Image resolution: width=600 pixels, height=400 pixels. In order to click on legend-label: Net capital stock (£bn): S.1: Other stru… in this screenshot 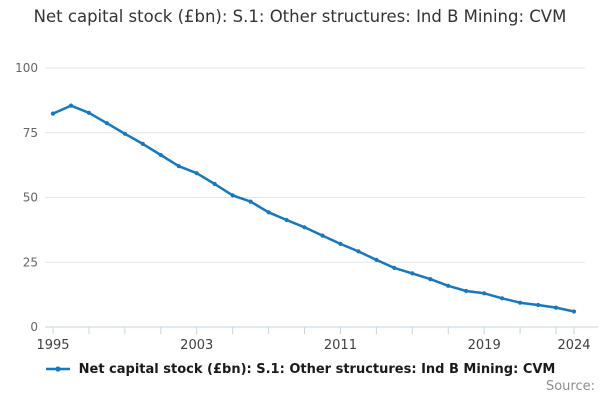, I will do `click(317, 369)`.